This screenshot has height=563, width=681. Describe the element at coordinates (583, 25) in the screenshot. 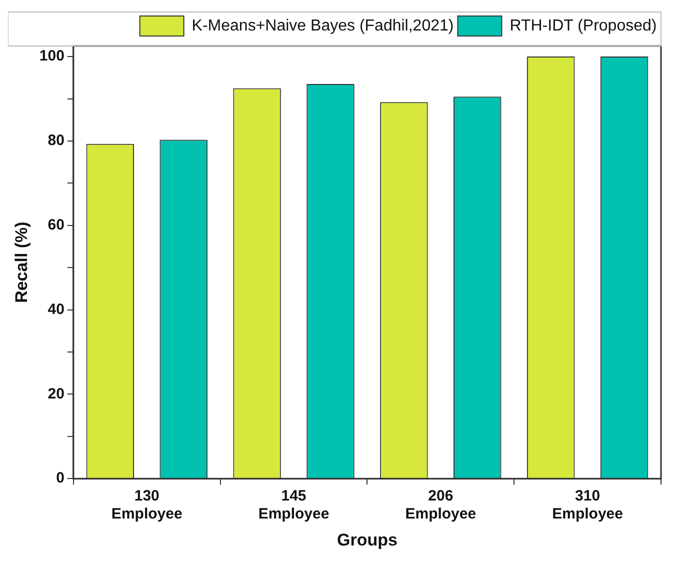

I see `legend-label: RTH-IDT (Proposed)` at that location.